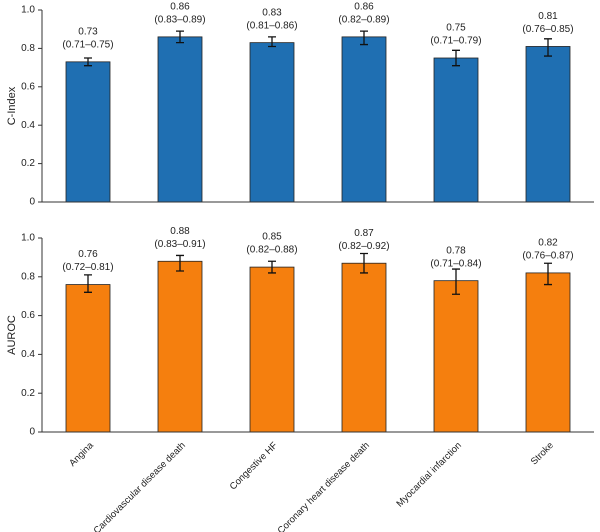 The width and height of the screenshot is (600, 532). Describe the element at coordinates (429, 474) in the screenshot. I see `x-tick-label: Myocardial infarction` at that location.